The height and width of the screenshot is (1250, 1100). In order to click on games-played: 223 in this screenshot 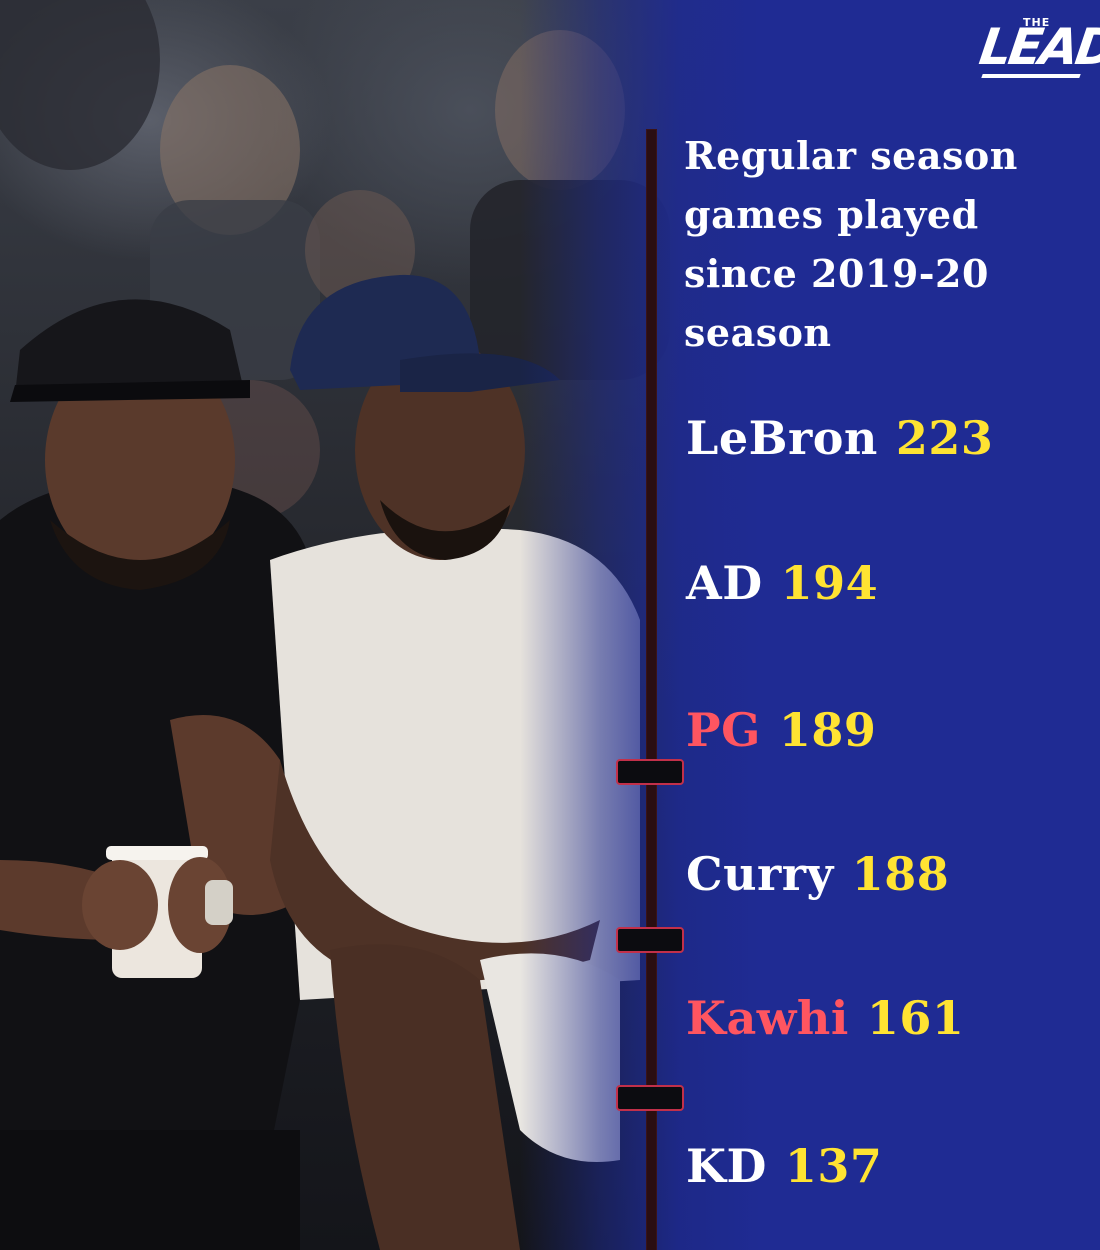, I will do `click(944, 438)`.